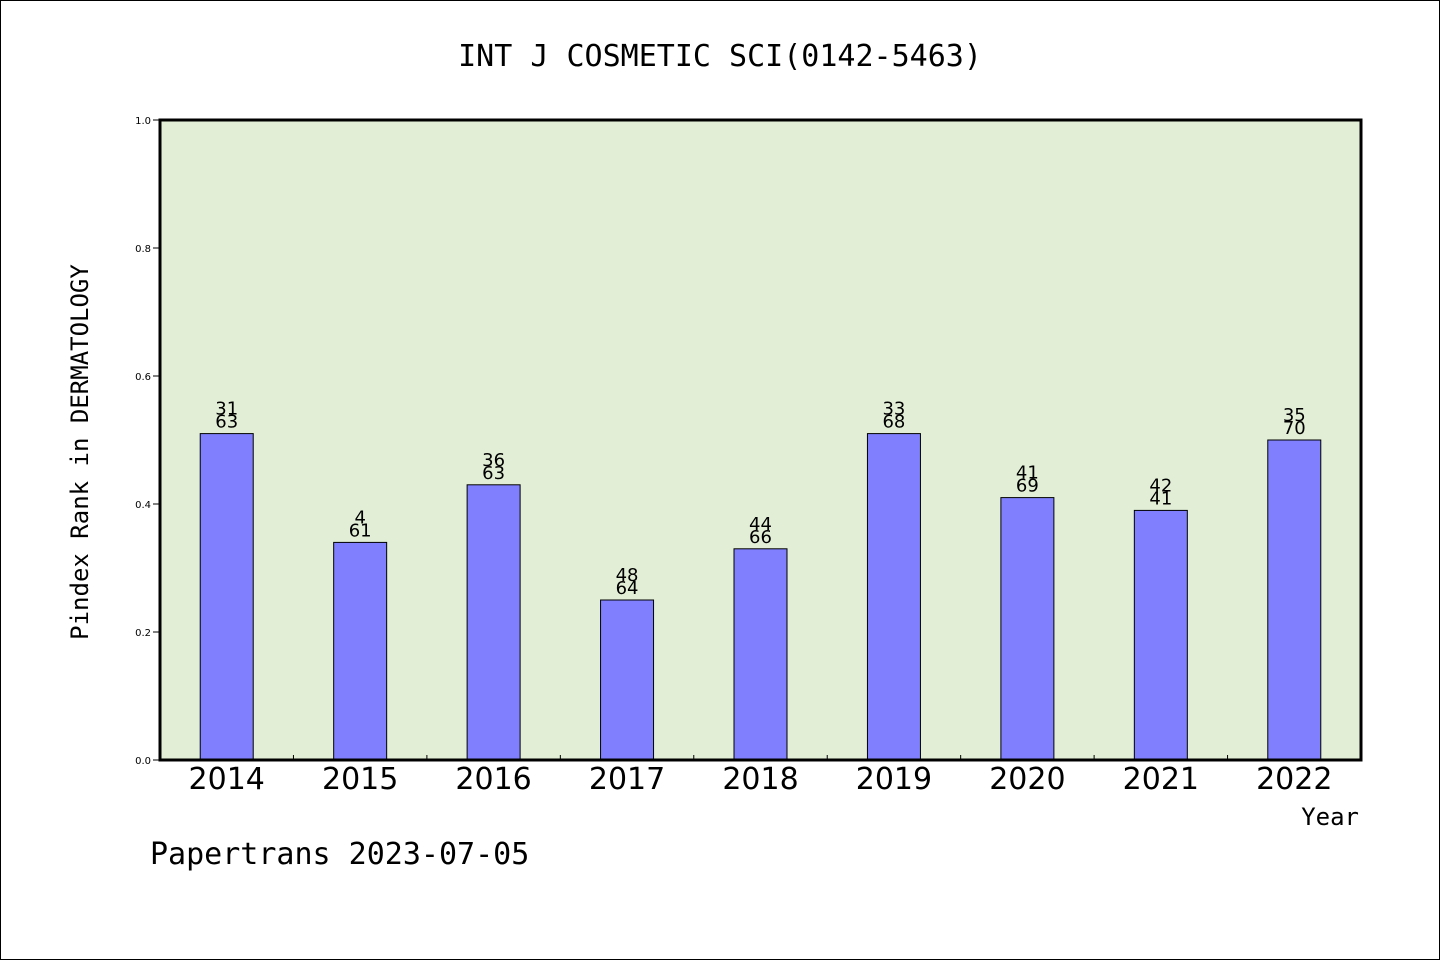  I want to click on data-label-2017-rank: 48, so click(627, 575).